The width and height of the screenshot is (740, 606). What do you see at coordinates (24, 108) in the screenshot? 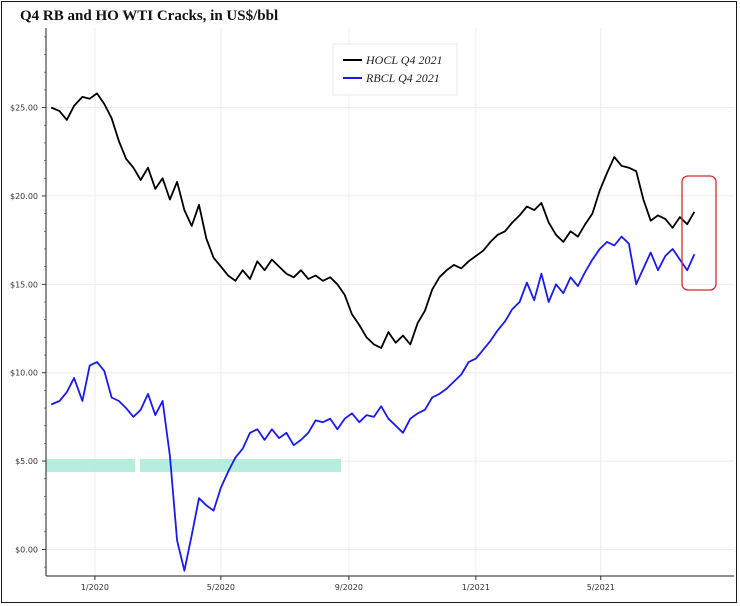
I see `y-tick-label: $25.00` at bounding box center [24, 108].